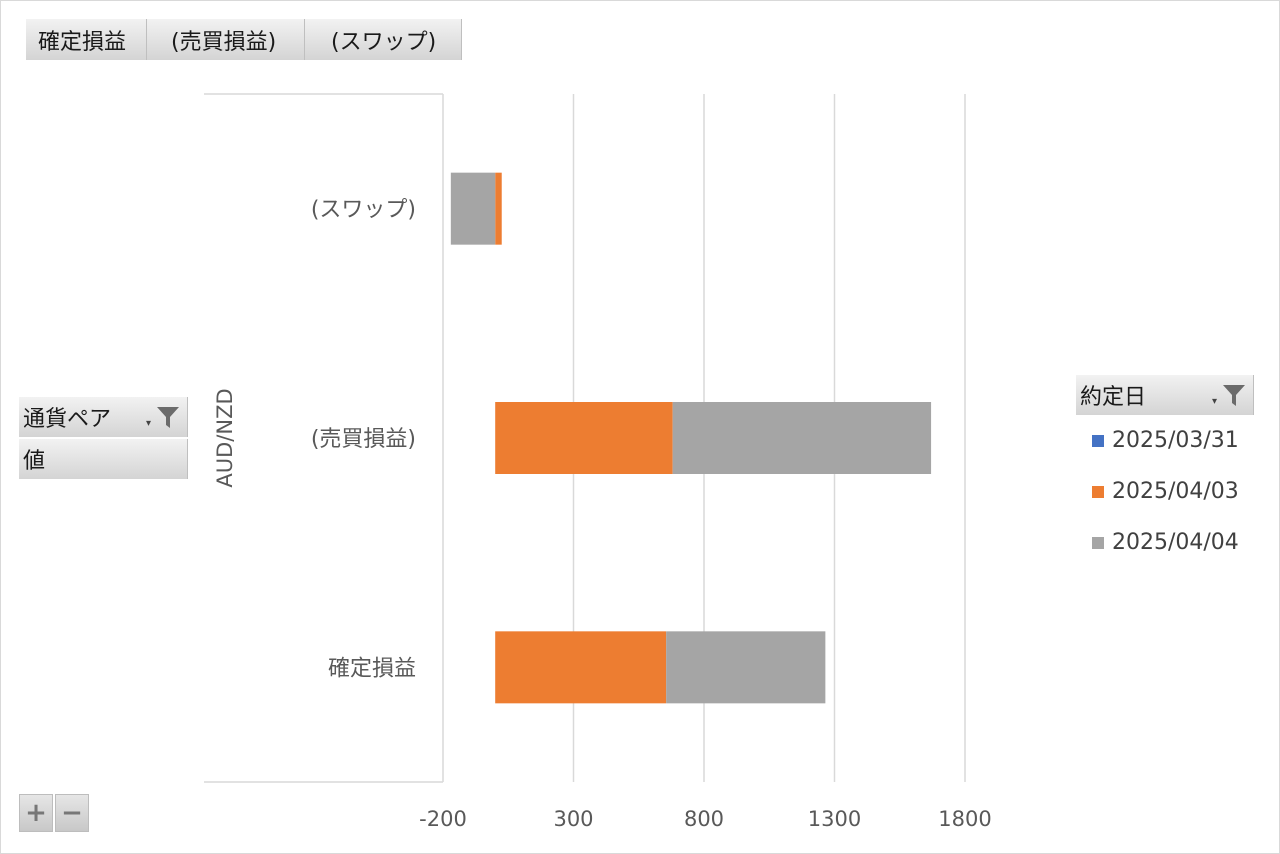  I want to click on values-field-button: 値, so click(103, 459).